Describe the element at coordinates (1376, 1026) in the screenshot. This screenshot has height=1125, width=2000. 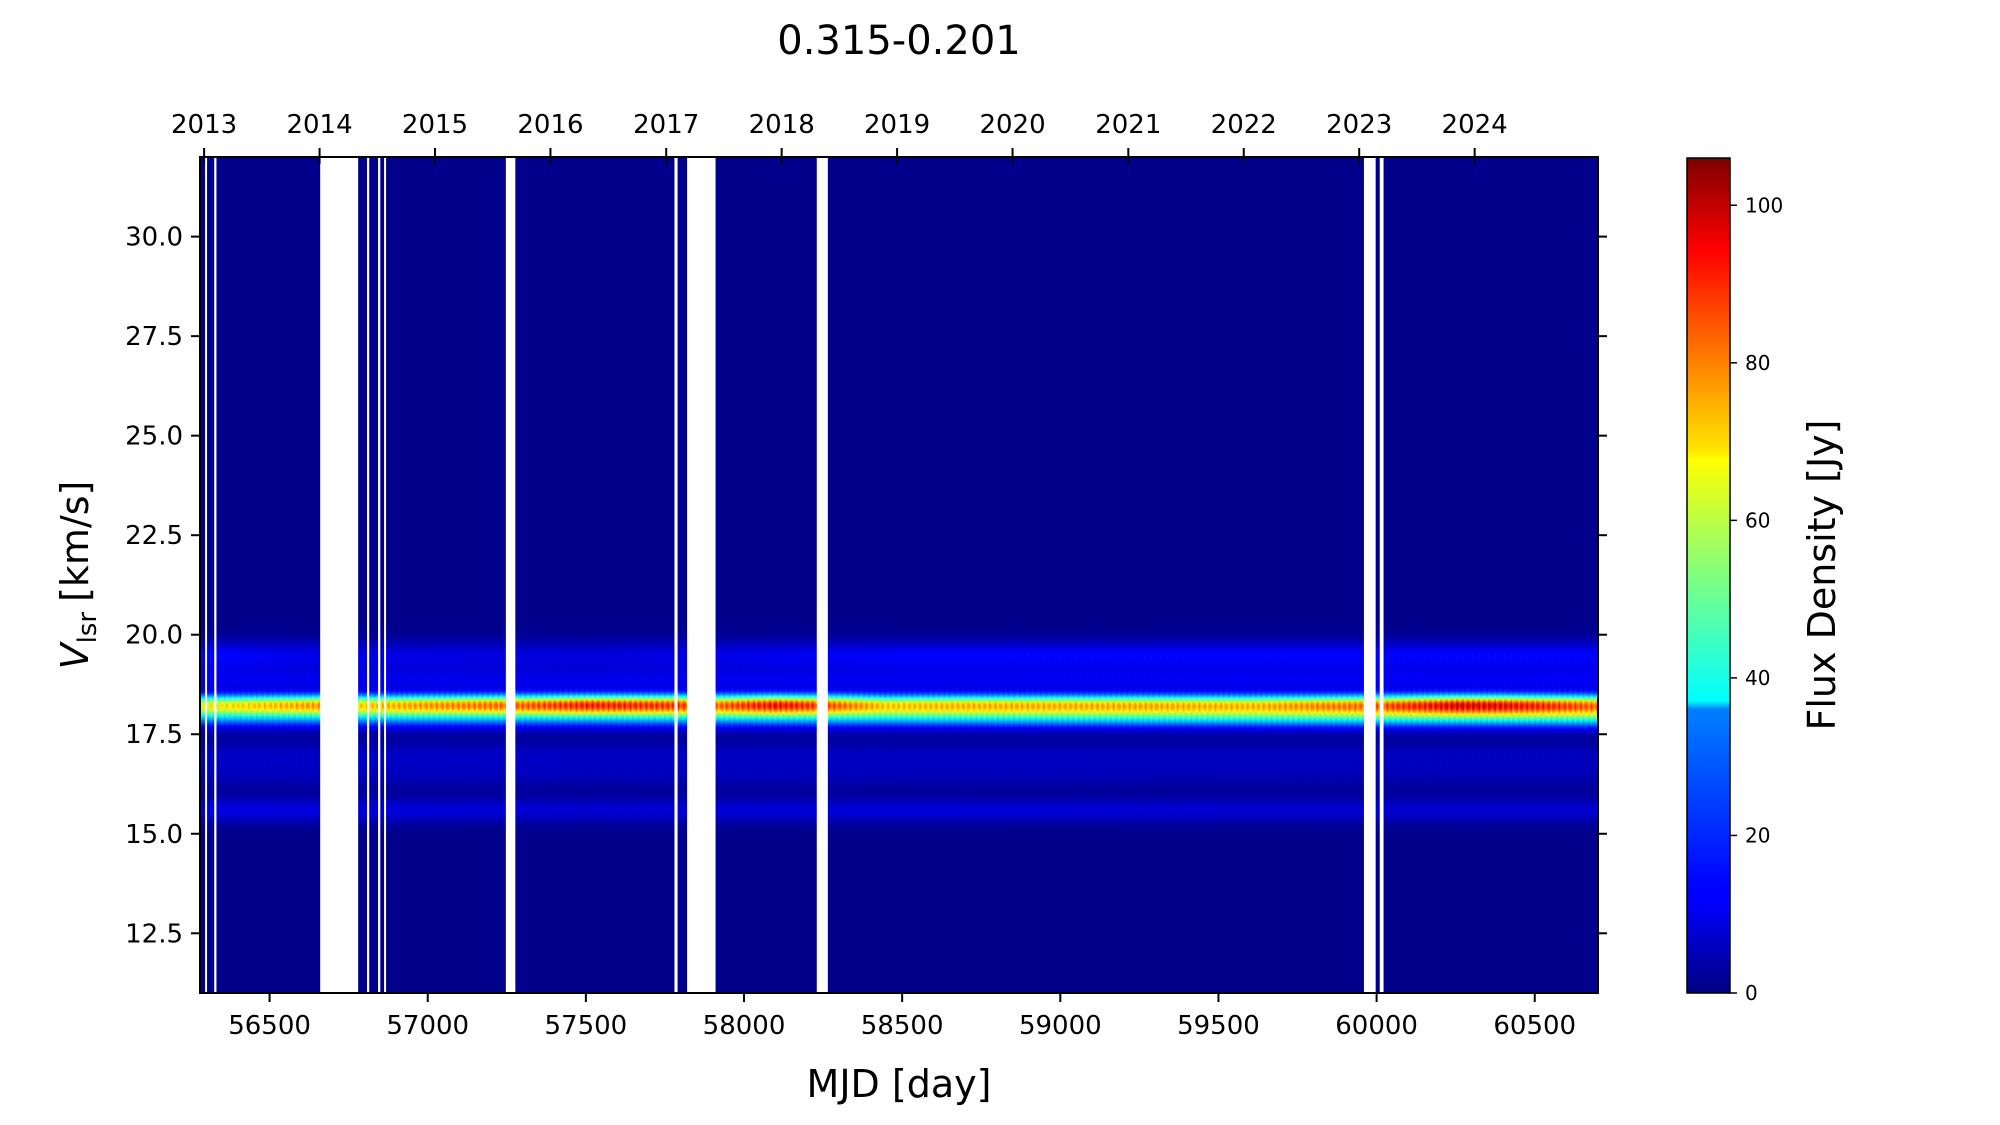
I see `x-tick-label: 60000` at that location.